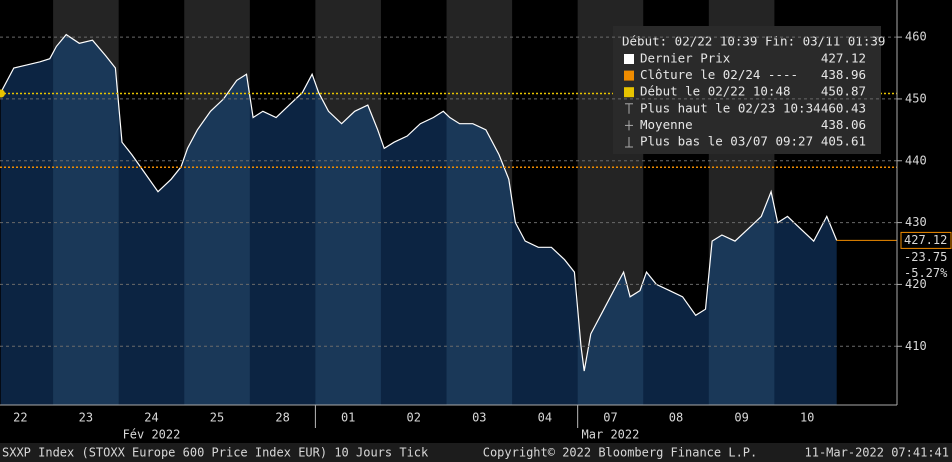 This screenshot has width=952, height=462. What do you see at coordinates (610, 418) in the screenshot?
I see `x-tick-label: 07` at bounding box center [610, 418].